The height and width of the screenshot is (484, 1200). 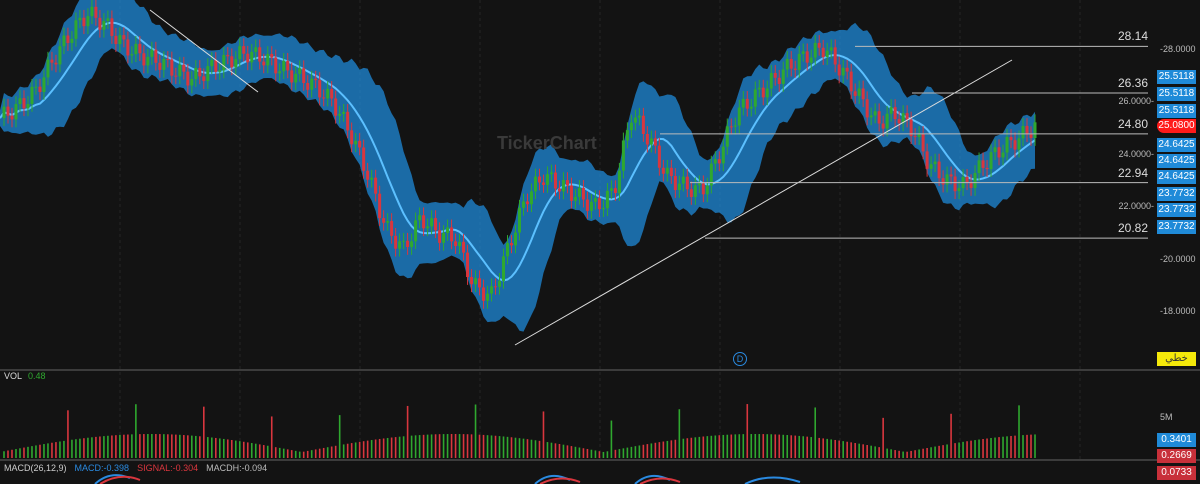 What do you see at coordinates (547, 143) in the screenshot?
I see `watermark: TickerChart` at bounding box center [547, 143].